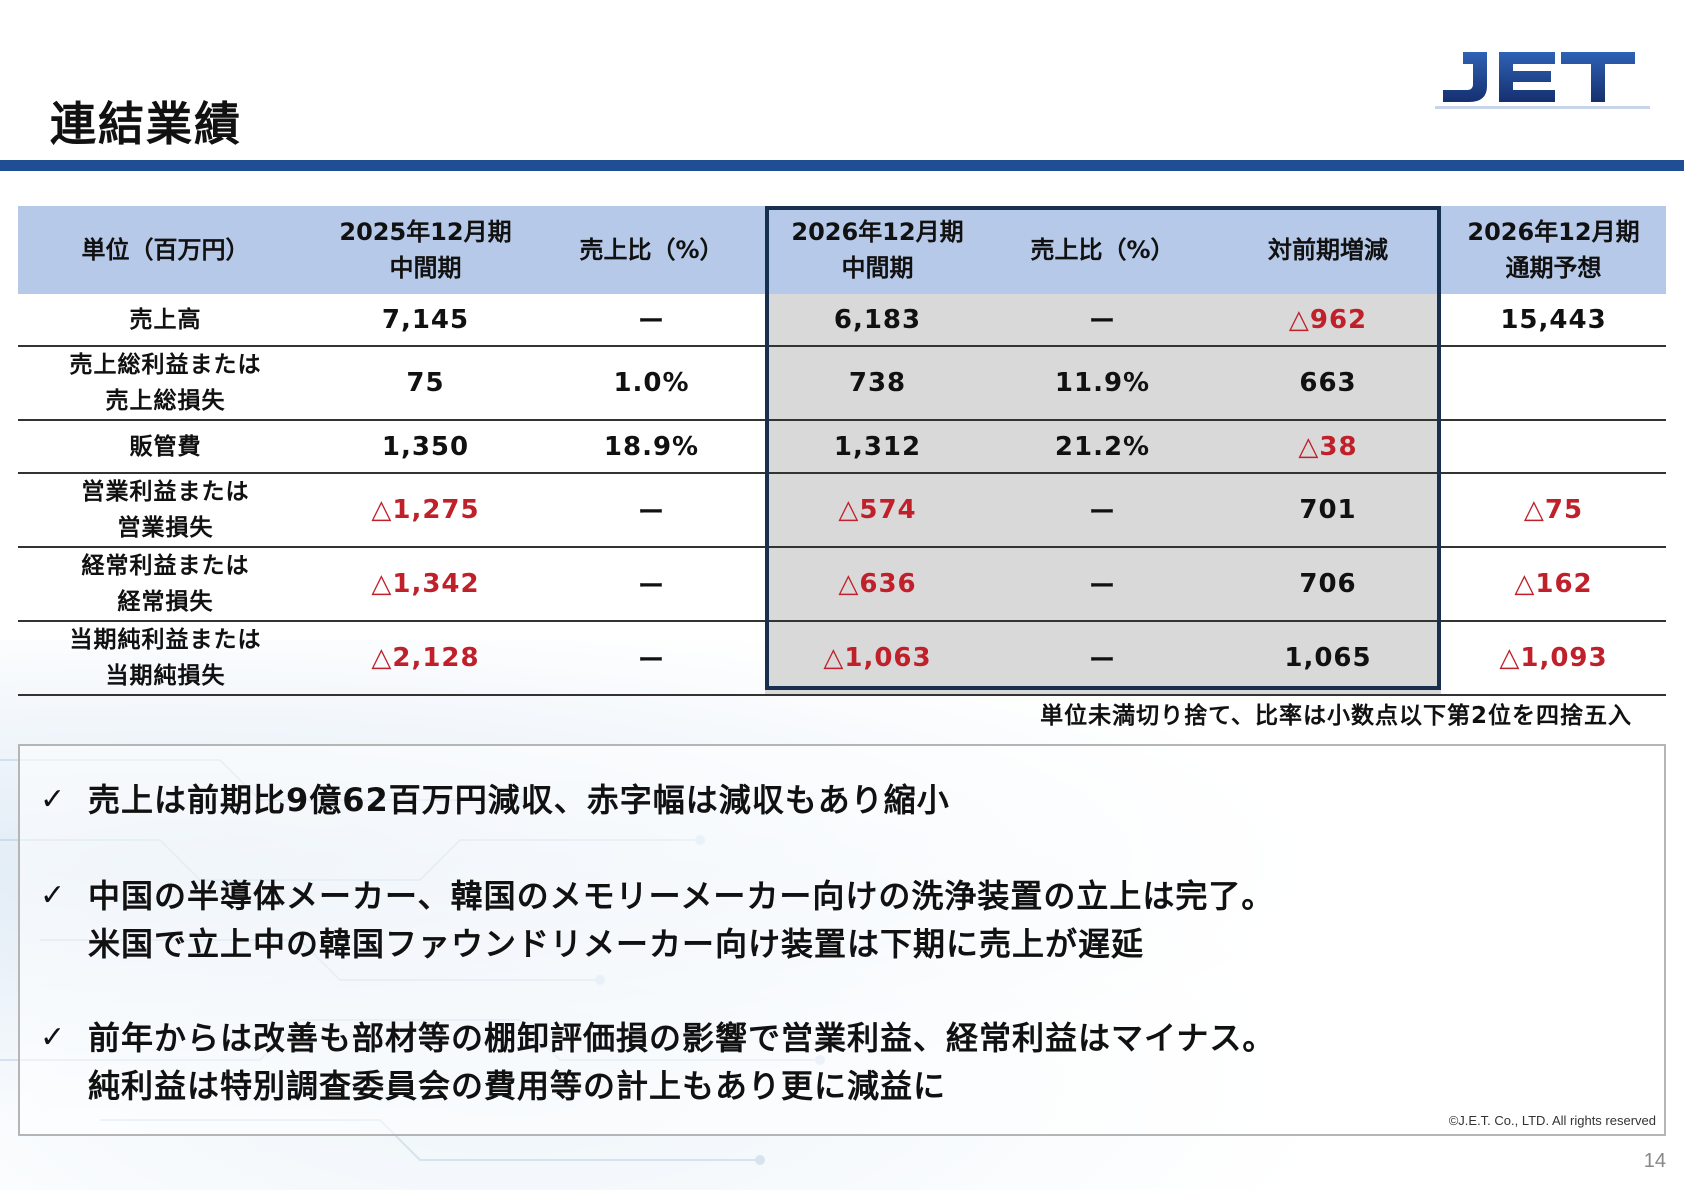 The image size is (1684, 1190). Describe the element at coordinates (651, 447) in the screenshot. I see `prev-ratio: 18.9%` at that location.